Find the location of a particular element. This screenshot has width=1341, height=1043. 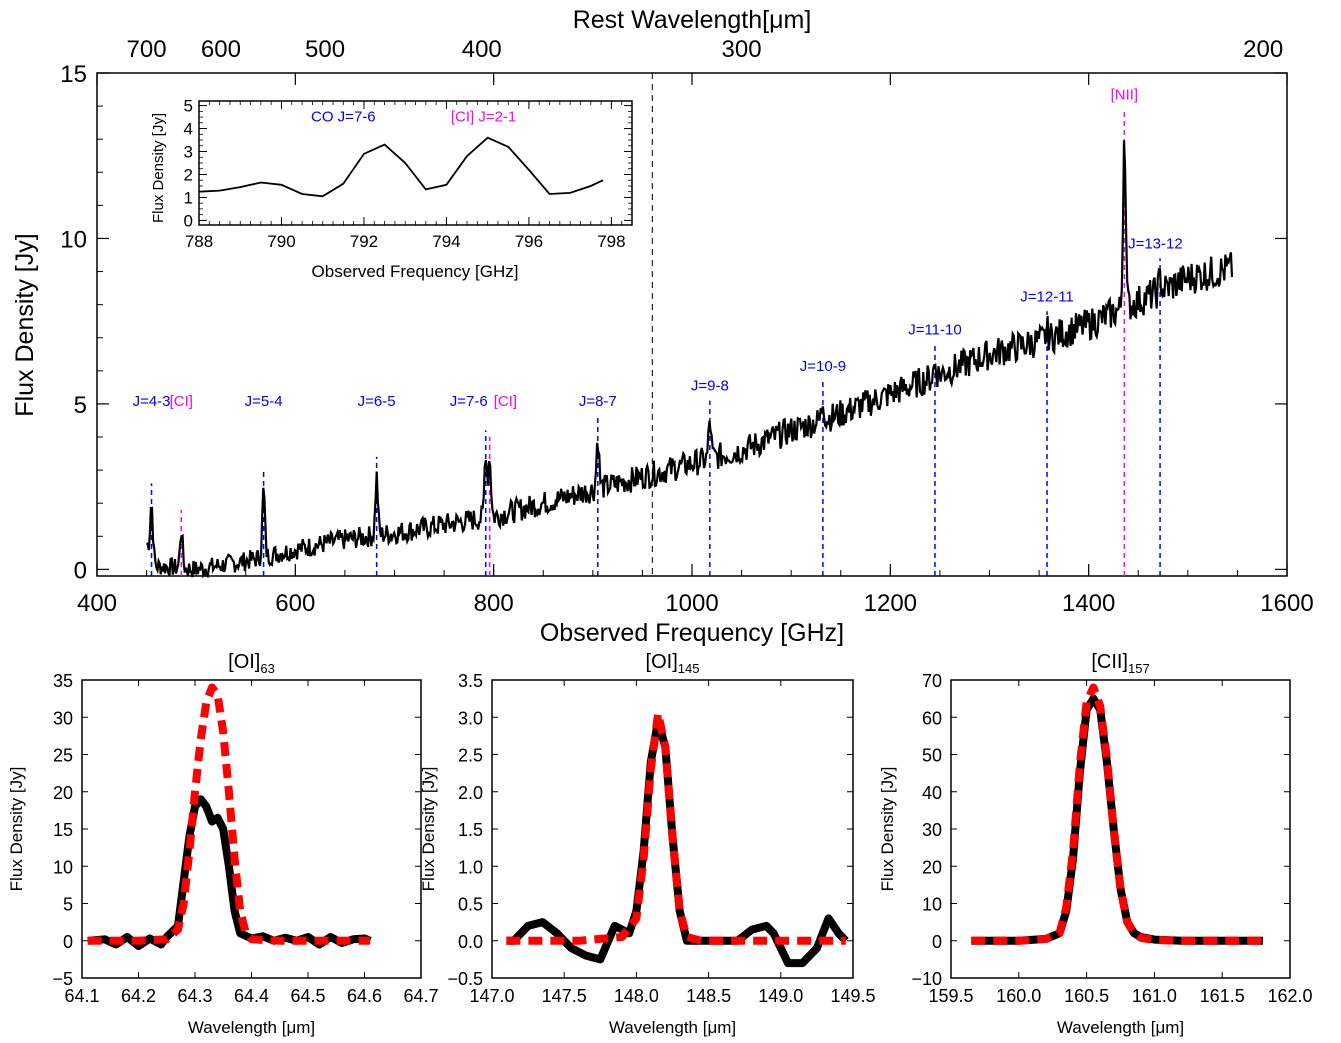

panel-x-tick-label: 161.0 is located at coordinates (1154, 996).